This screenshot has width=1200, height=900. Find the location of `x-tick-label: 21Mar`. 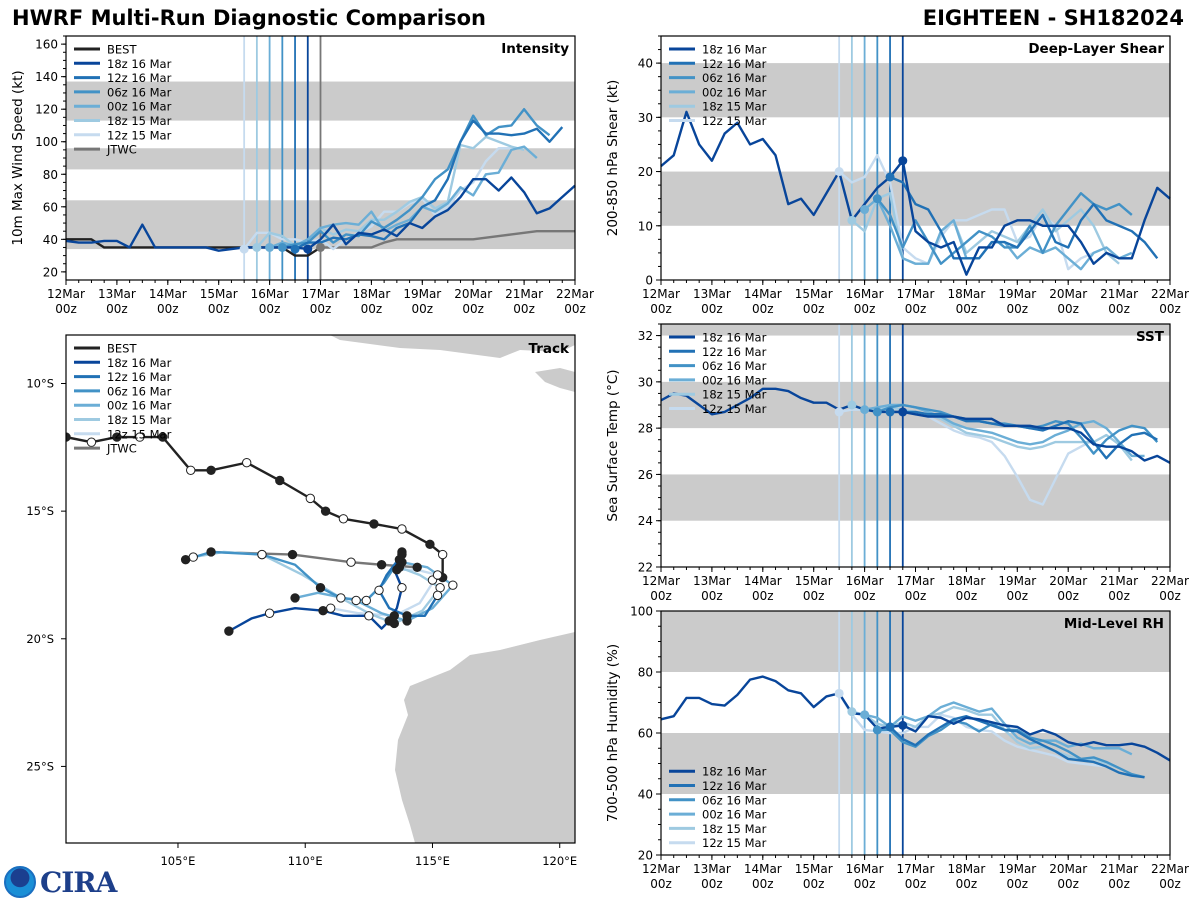

x-tick-label: 21Mar is located at coordinates (524, 294).